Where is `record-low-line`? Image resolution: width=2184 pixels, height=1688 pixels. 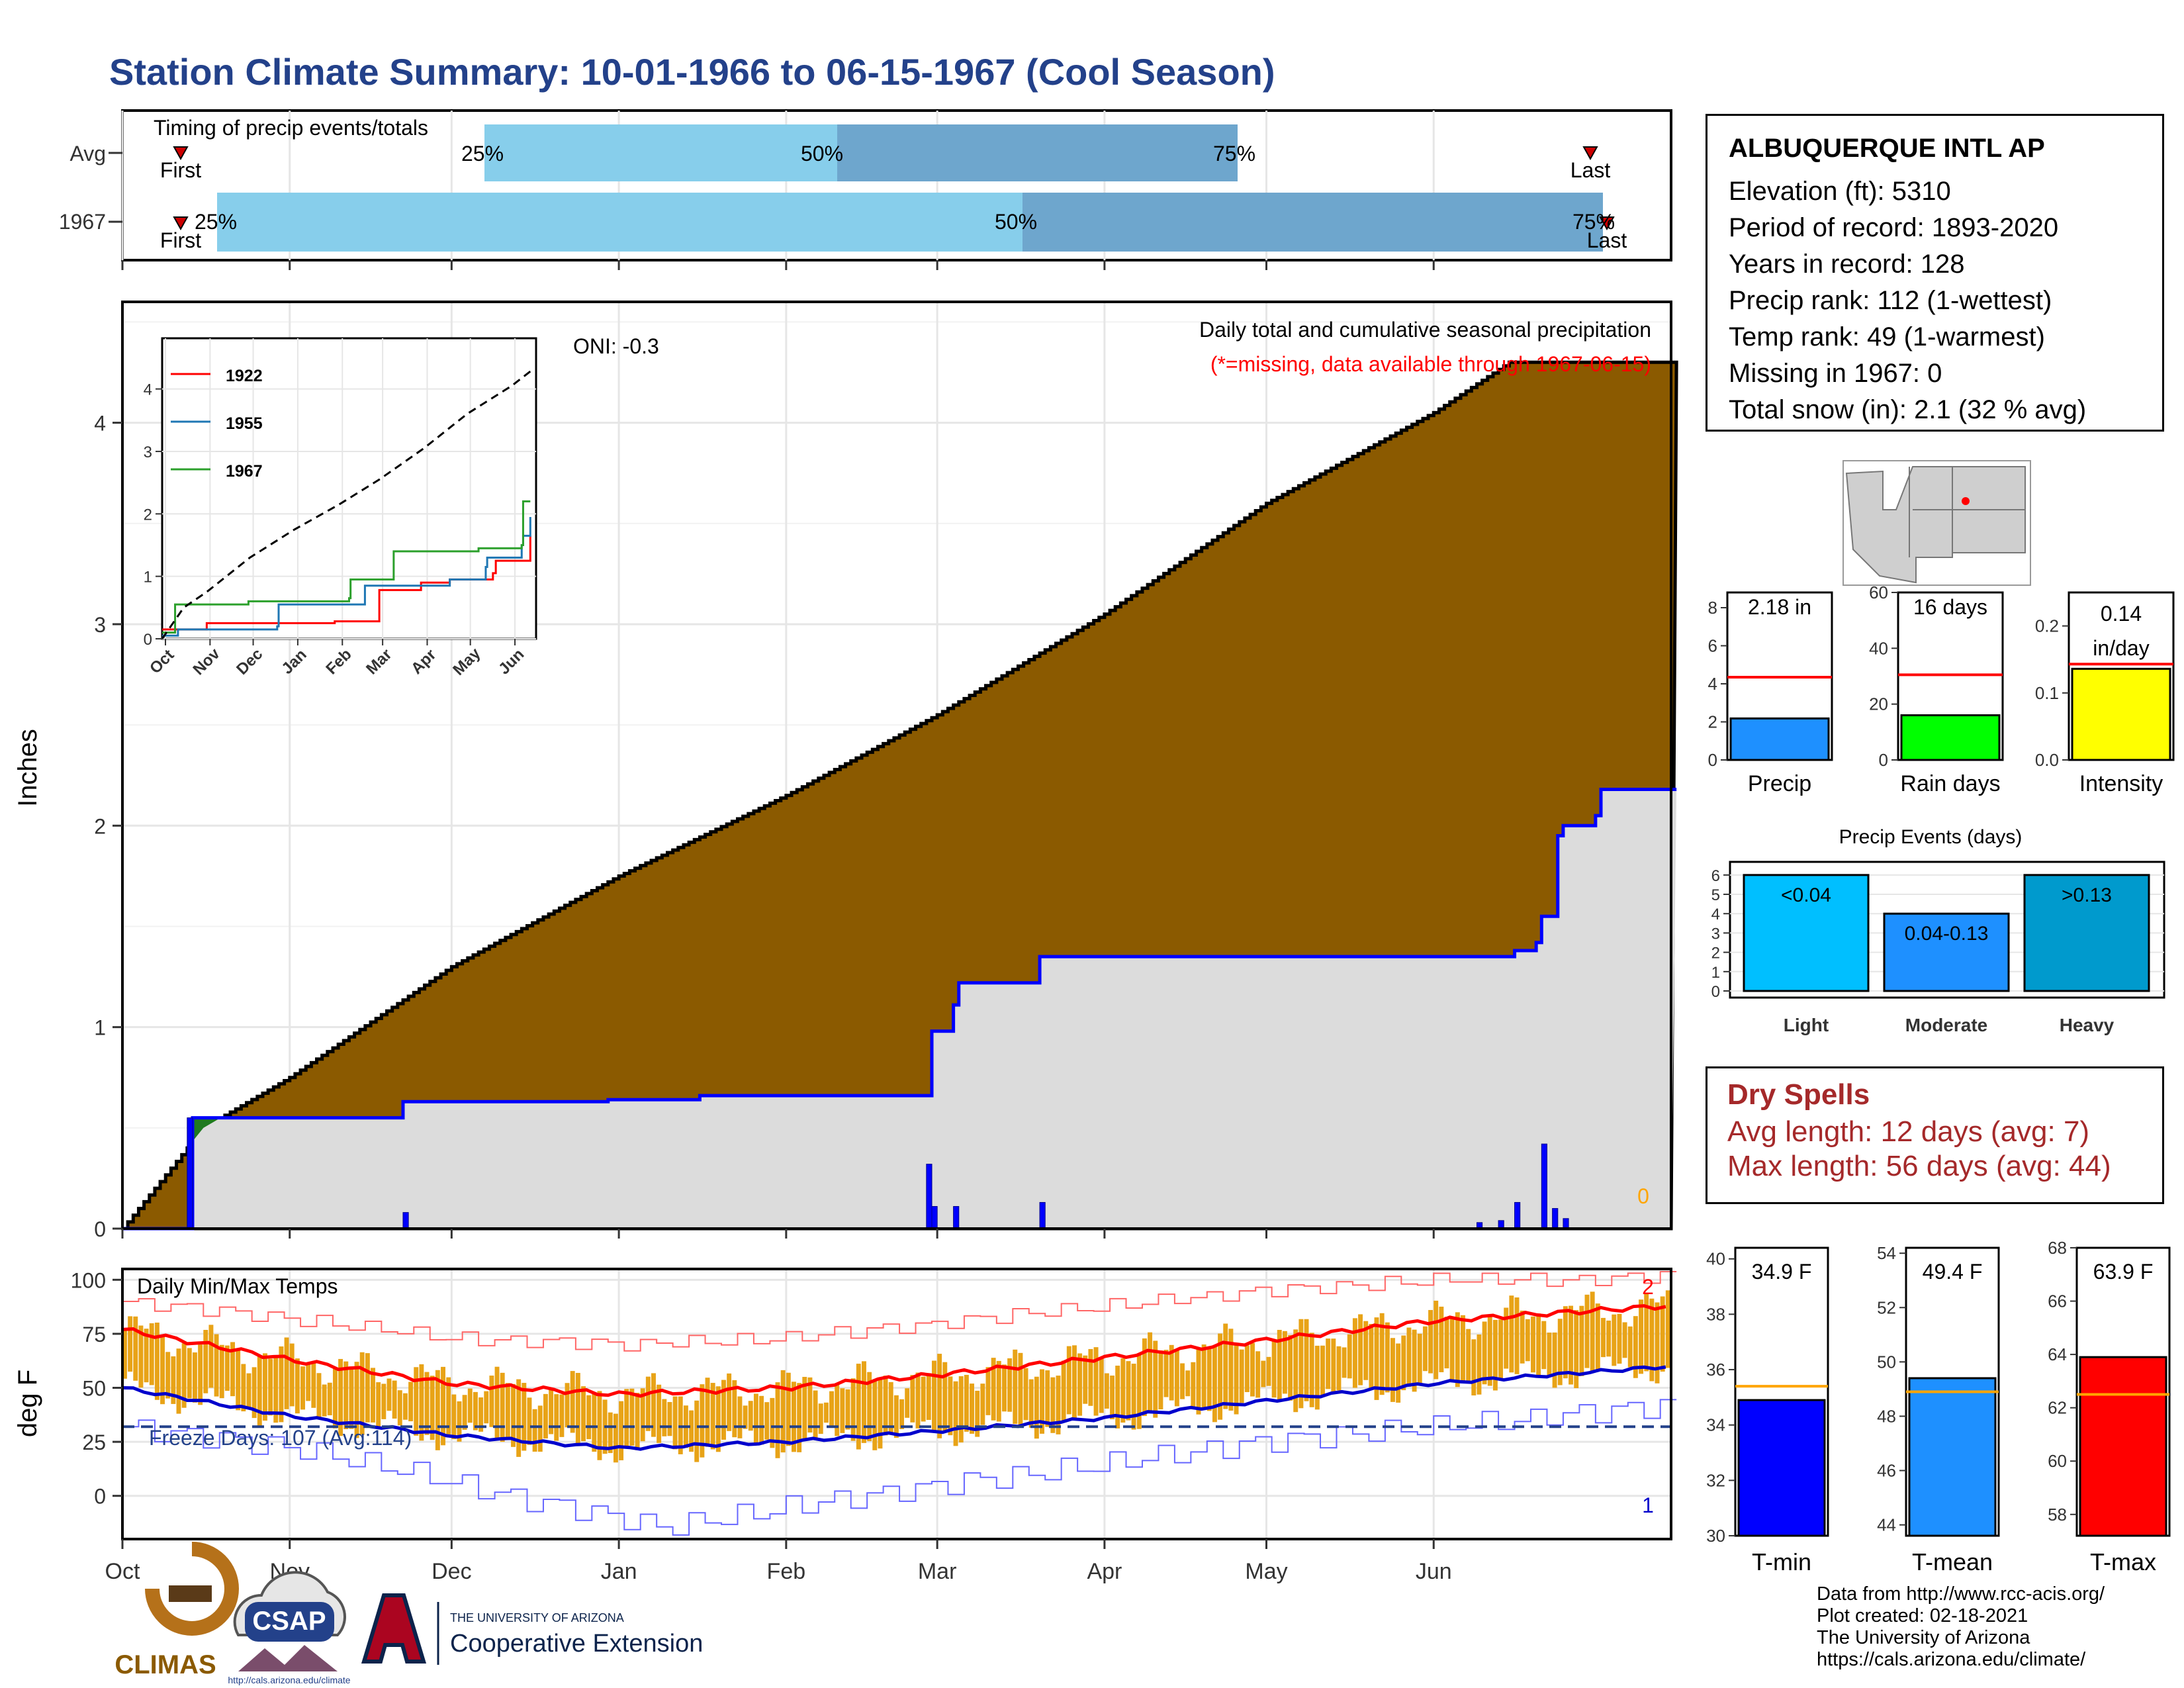 record-low-line is located at coordinates (899, 1467).